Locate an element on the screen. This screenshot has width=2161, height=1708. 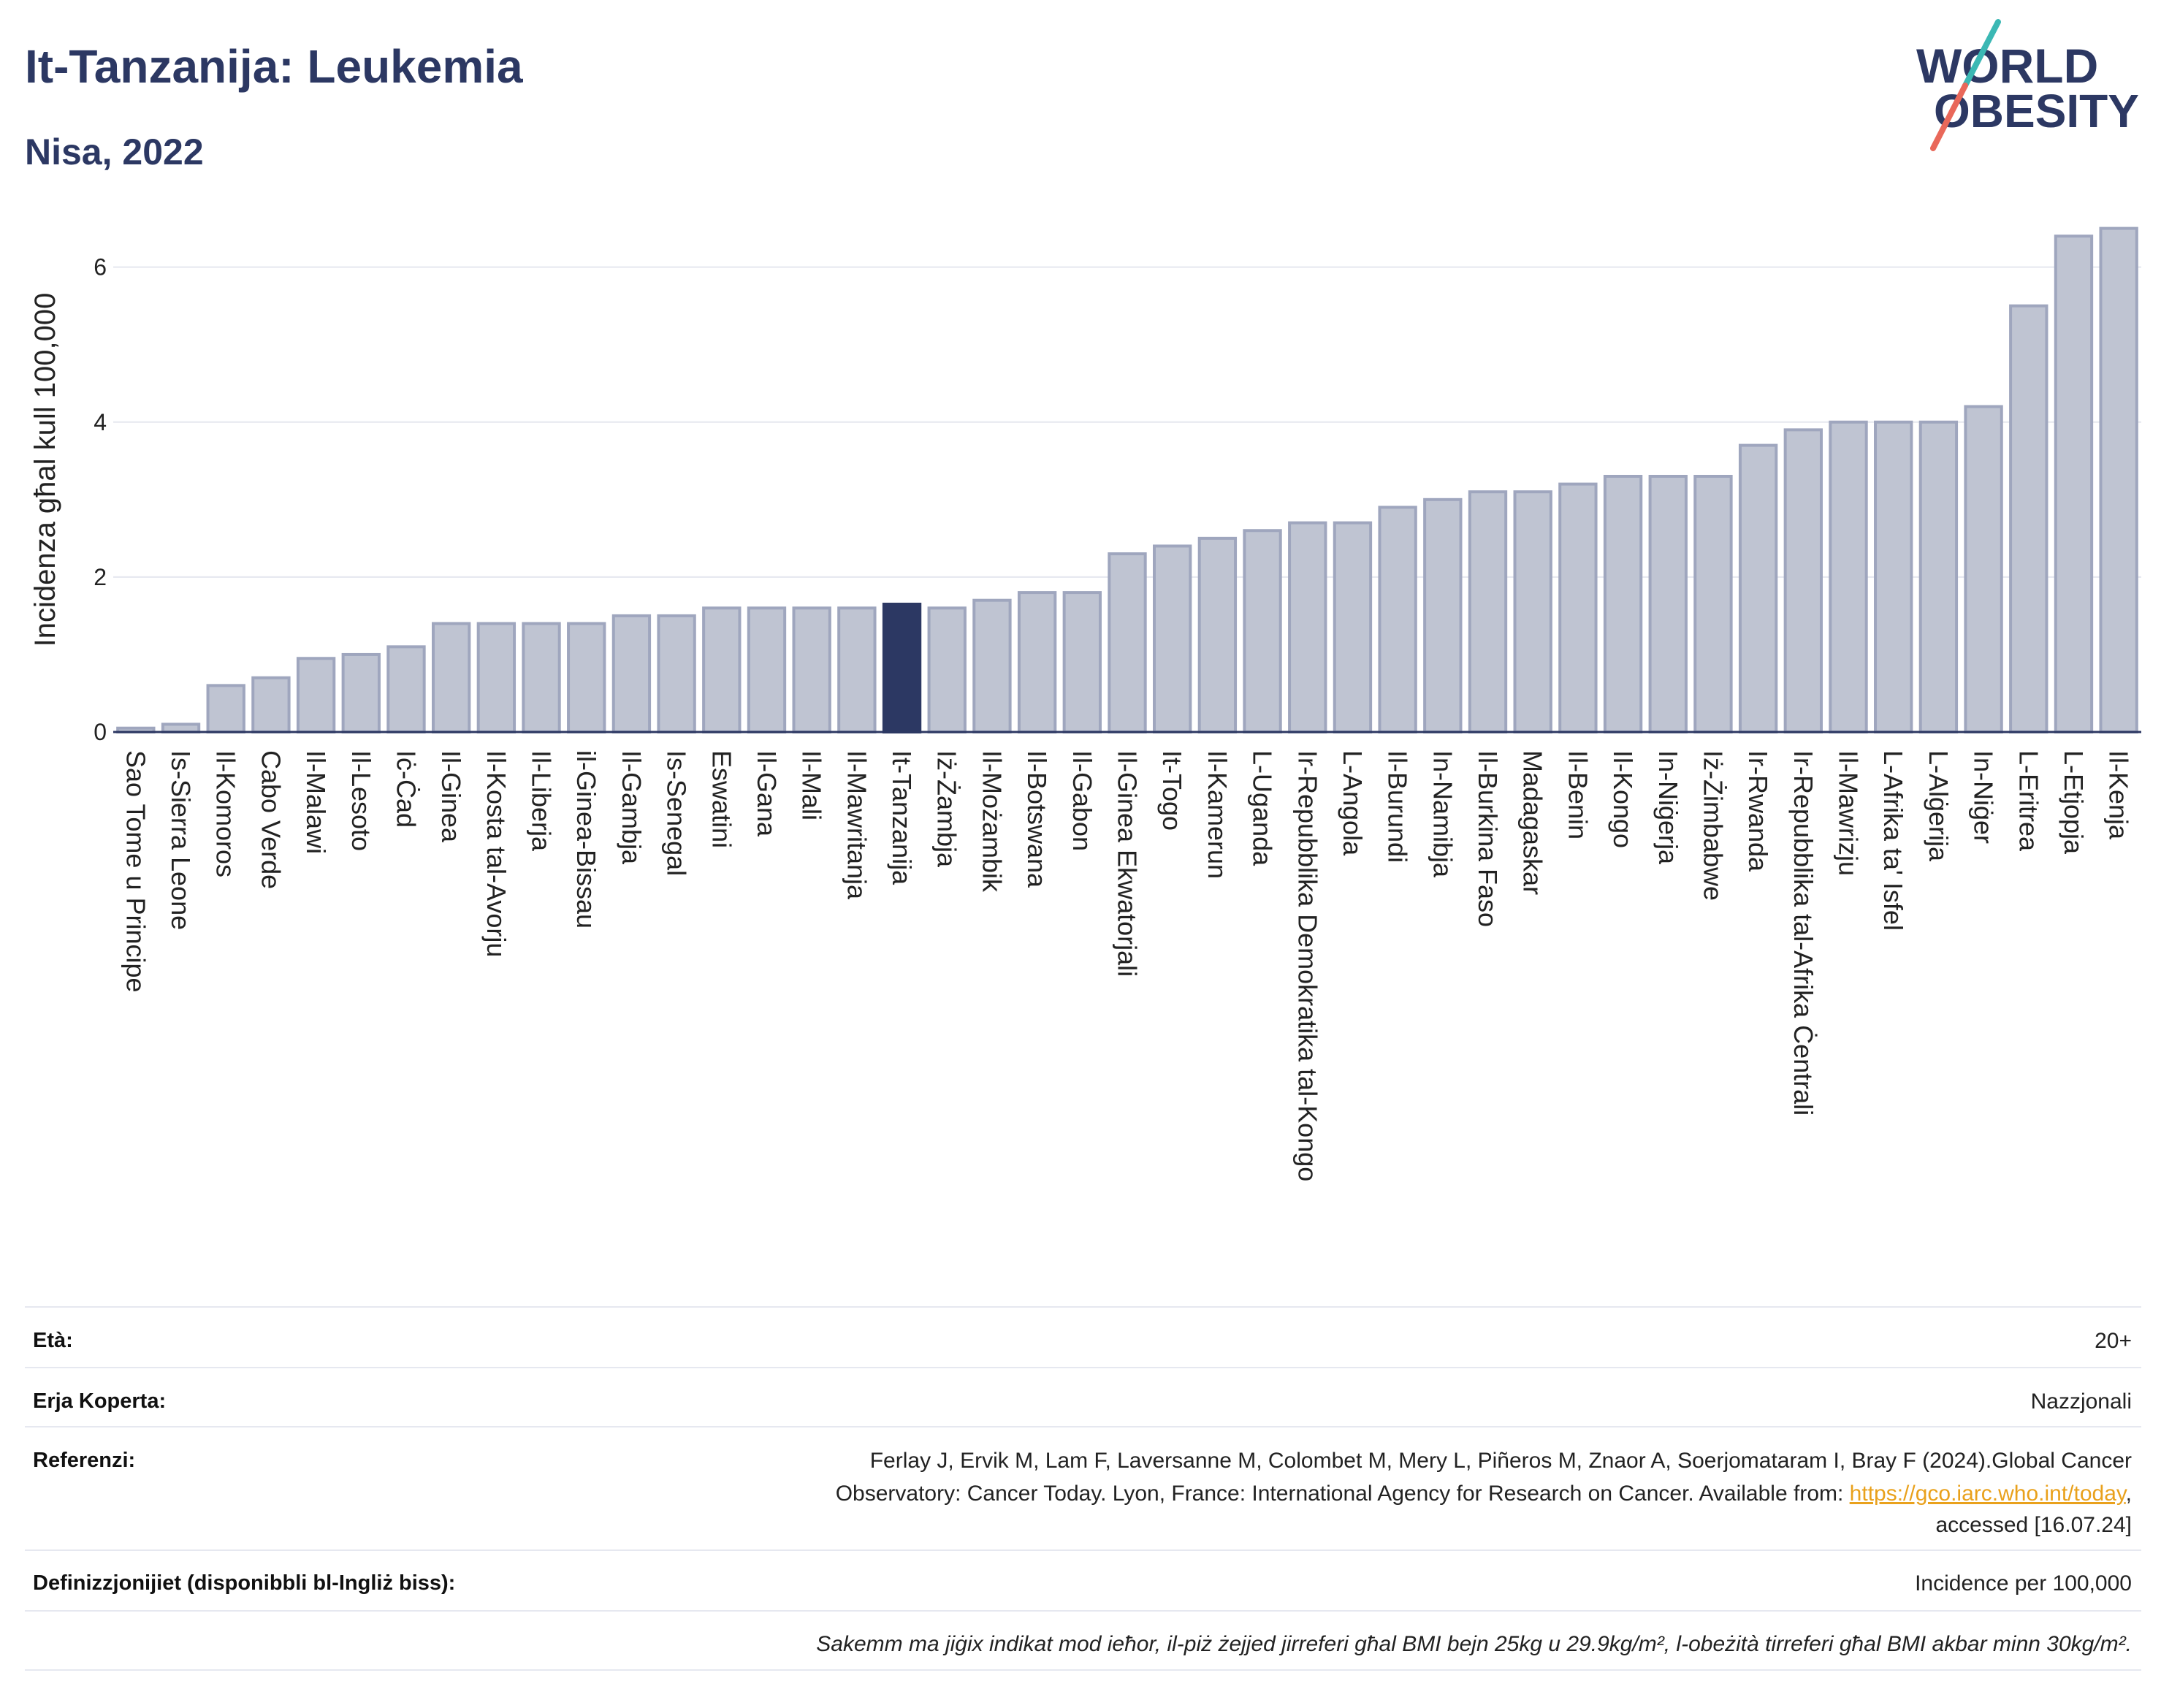
references-label: Referenzi: is located at coordinates (84, 1460).